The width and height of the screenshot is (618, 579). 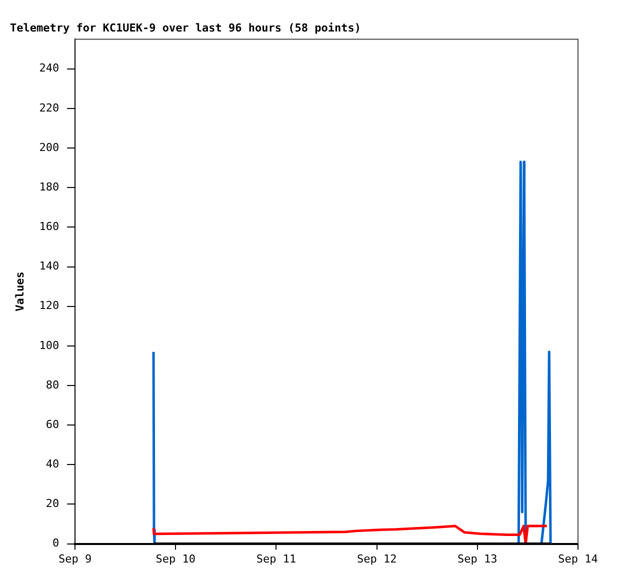 I want to click on y-tick-label: 20, so click(x=53, y=503).